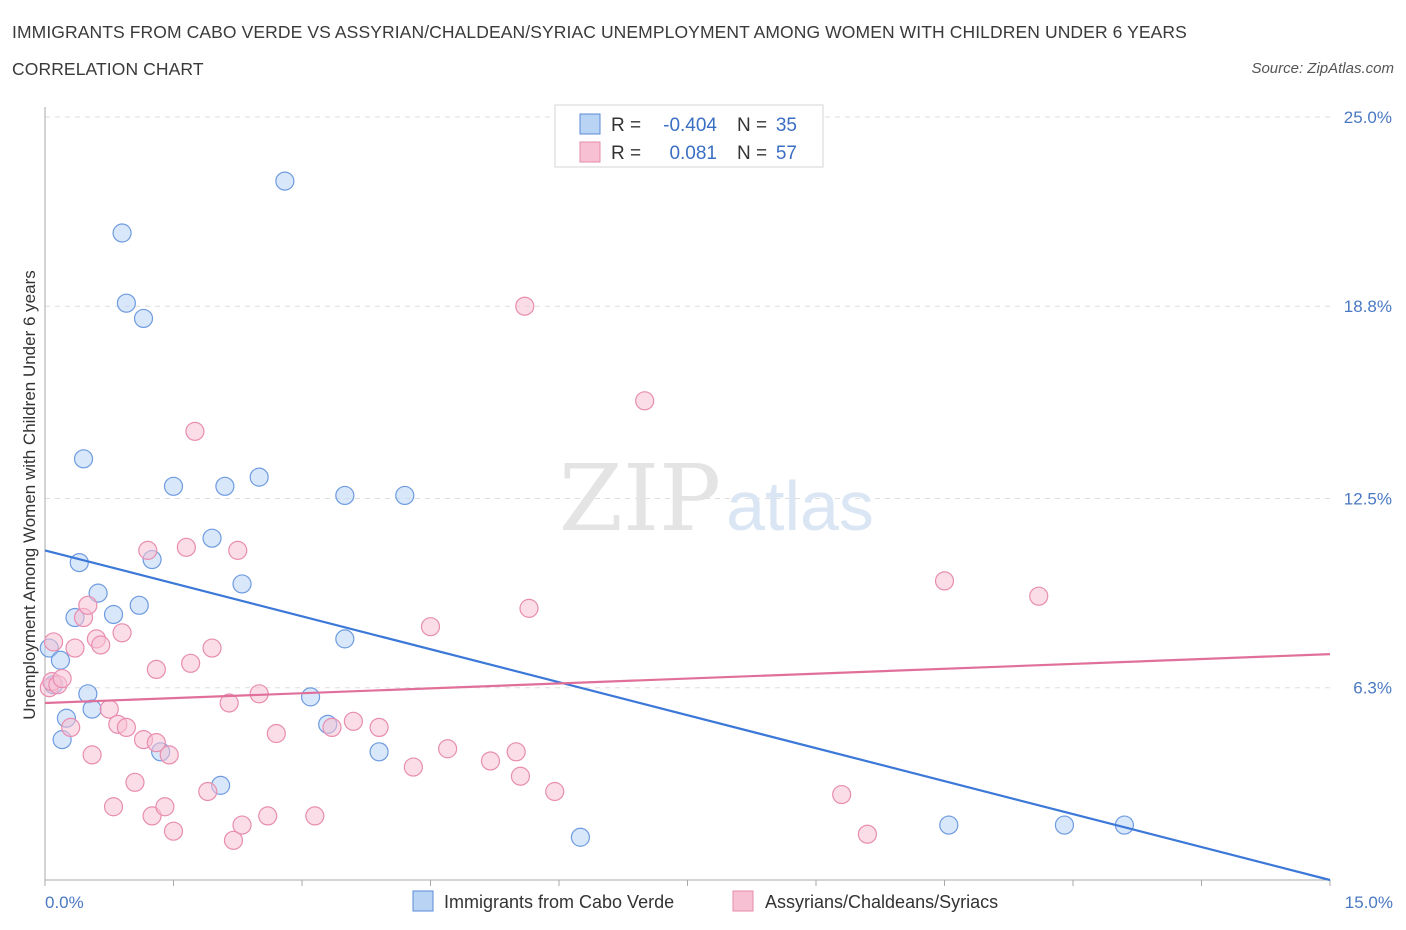 Image resolution: width=1406 pixels, height=930 pixels. Describe the element at coordinates (786, 125) in the screenshot. I see `legend-n-value-1: 35` at that location.